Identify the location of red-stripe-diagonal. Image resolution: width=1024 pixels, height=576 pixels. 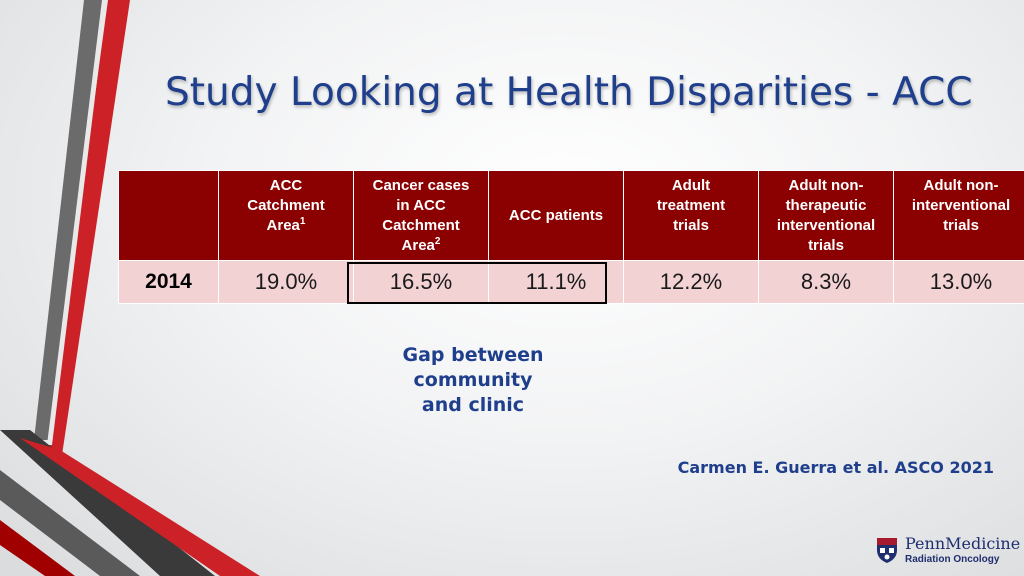
(140, 507).